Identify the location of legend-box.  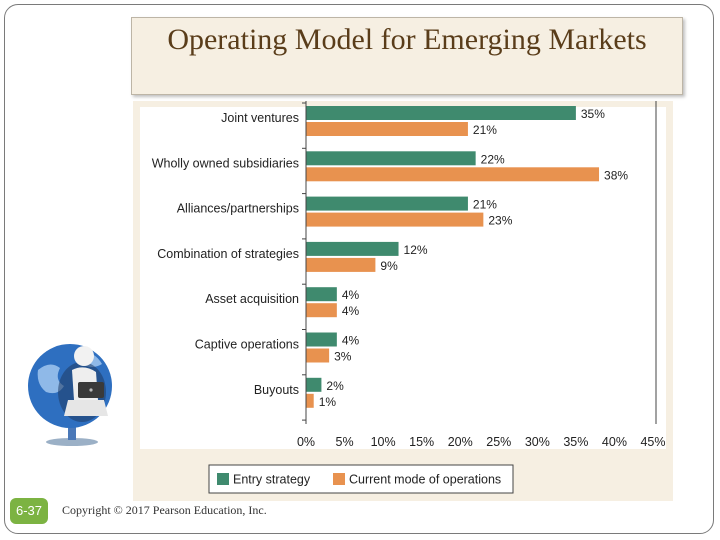
(361, 479).